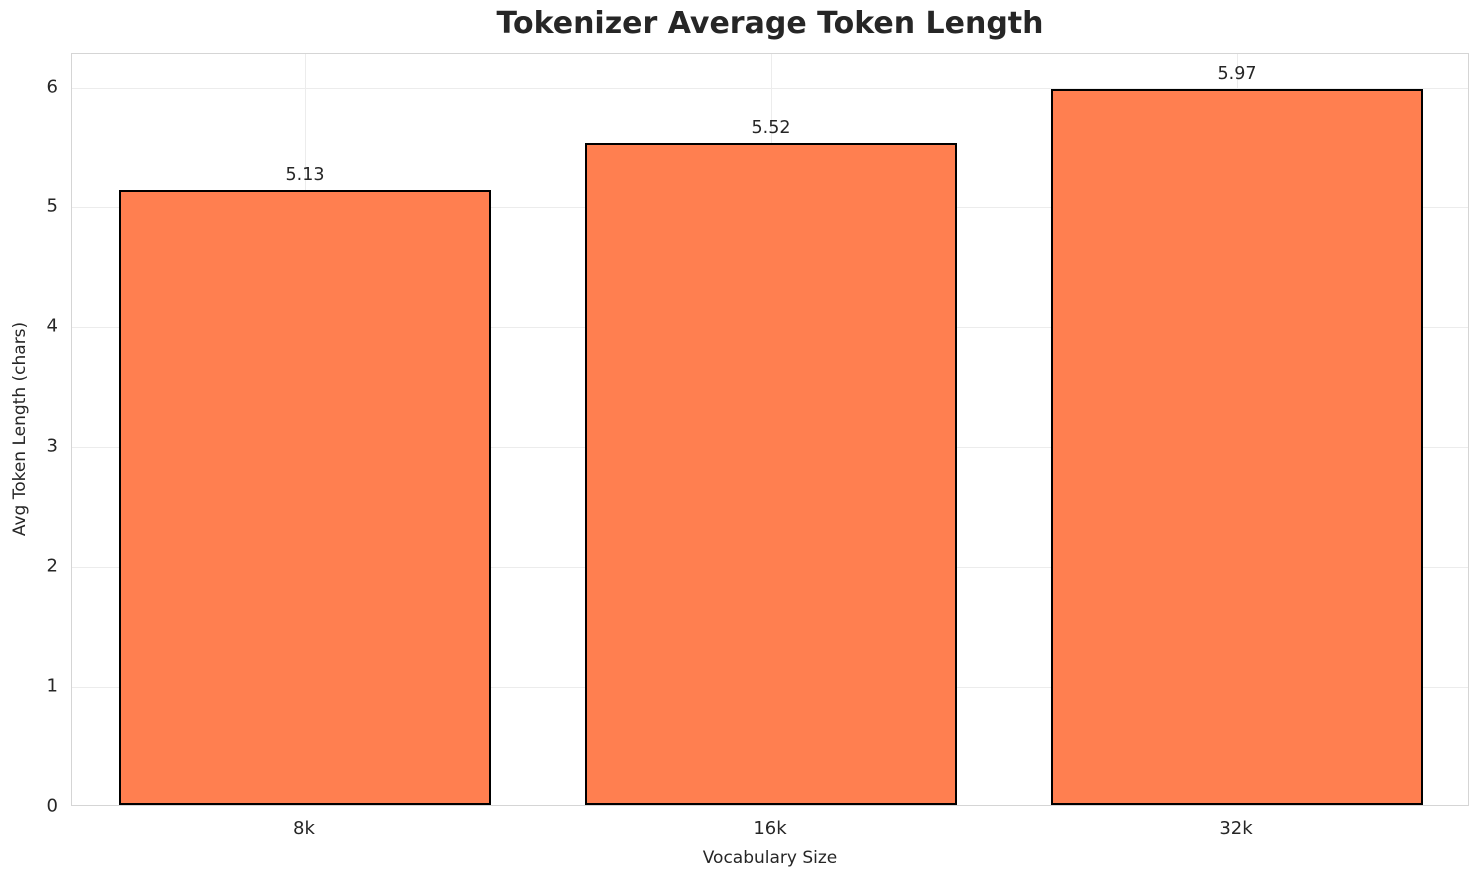 Image resolution: width=1484 pixels, height=885 pixels. What do you see at coordinates (1237, 74) in the screenshot?
I see `bar-value-label: 5.97` at bounding box center [1237, 74].